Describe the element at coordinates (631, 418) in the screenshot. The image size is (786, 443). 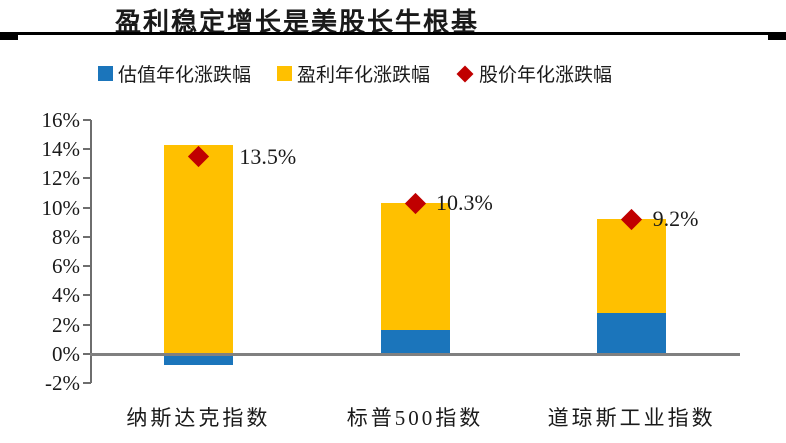
I see `x-axis-category-label: 道琼斯工业指数` at that location.